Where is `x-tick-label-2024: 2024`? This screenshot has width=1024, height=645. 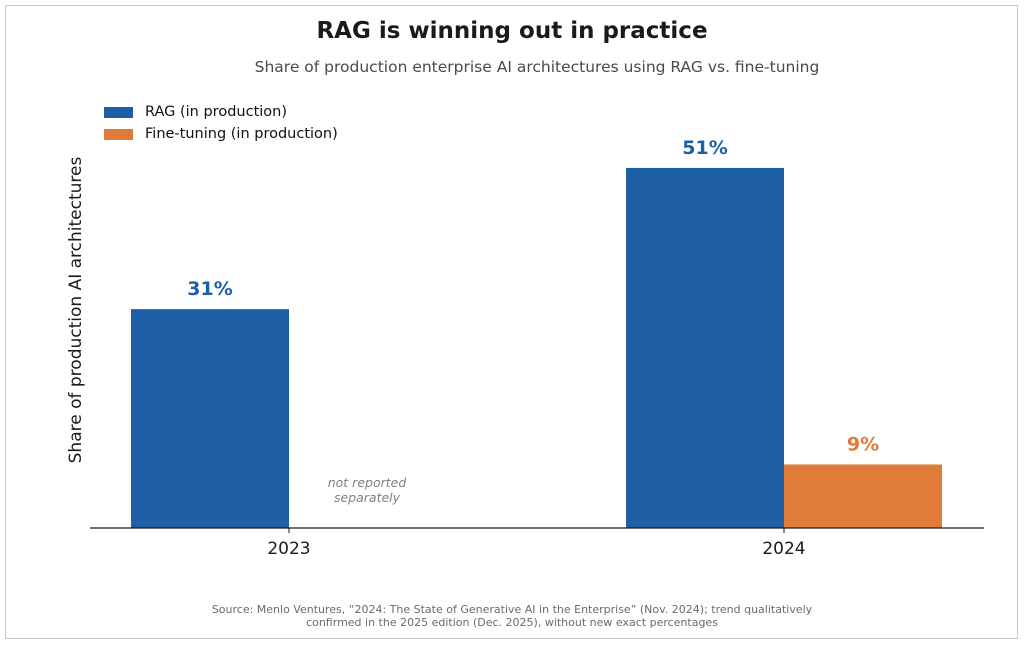 x-tick-label-2024: 2024 is located at coordinates (783, 549).